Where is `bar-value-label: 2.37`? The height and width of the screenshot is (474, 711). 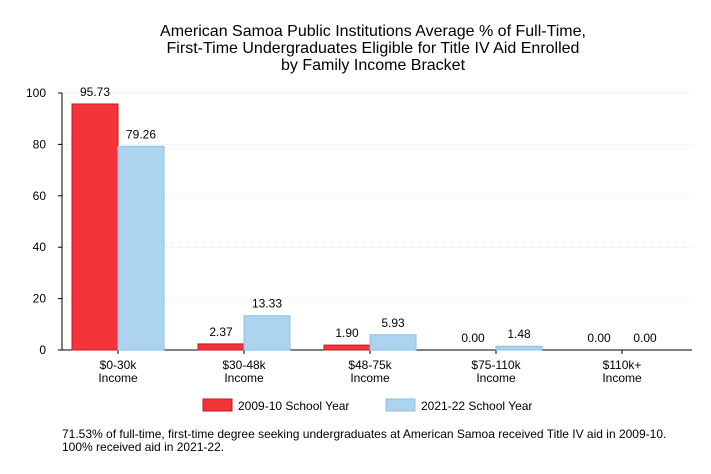 bar-value-label: 2.37 is located at coordinates (221, 332).